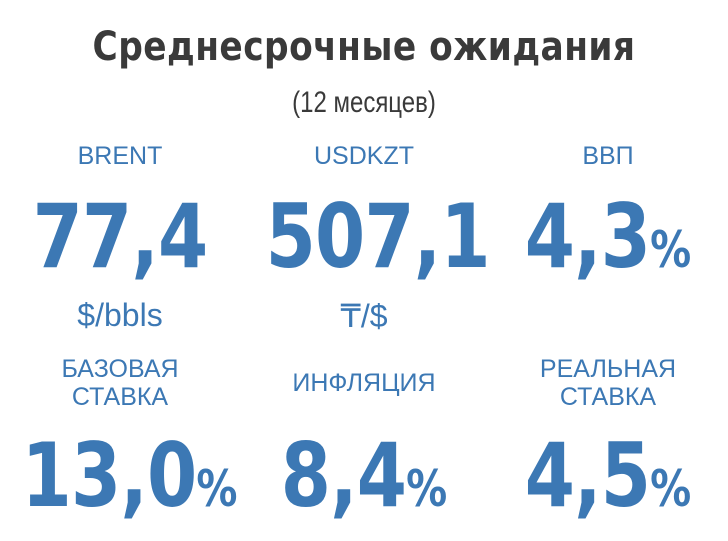 This screenshot has height=541, width=728. What do you see at coordinates (364, 47) in the screenshot?
I see `page-title: Среднесрочные ожидания` at bounding box center [364, 47].